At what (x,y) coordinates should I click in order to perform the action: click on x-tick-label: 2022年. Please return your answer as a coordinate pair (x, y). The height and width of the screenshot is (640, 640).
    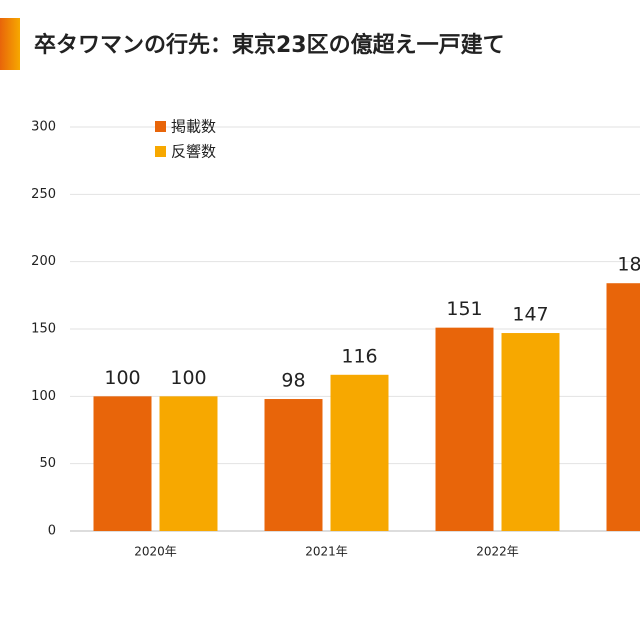
    Looking at the image, I should click on (497, 552).